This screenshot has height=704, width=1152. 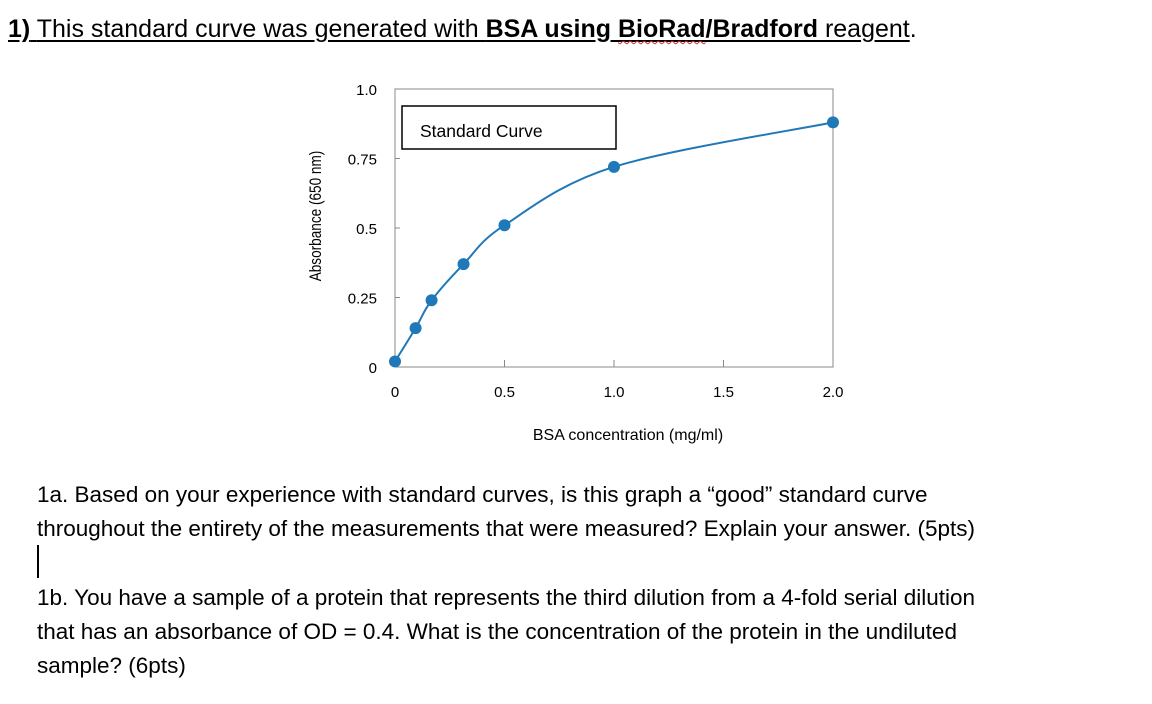 I want to click on question-1b-line-3: sample? (6pts), so click(x=111, y=665).